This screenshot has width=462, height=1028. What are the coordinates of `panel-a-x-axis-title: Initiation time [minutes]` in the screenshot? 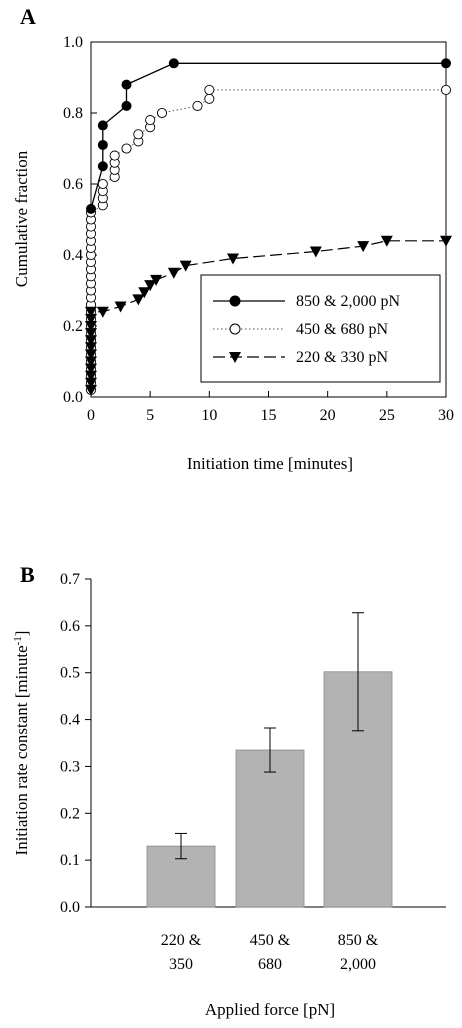 It's located at (270, 463).